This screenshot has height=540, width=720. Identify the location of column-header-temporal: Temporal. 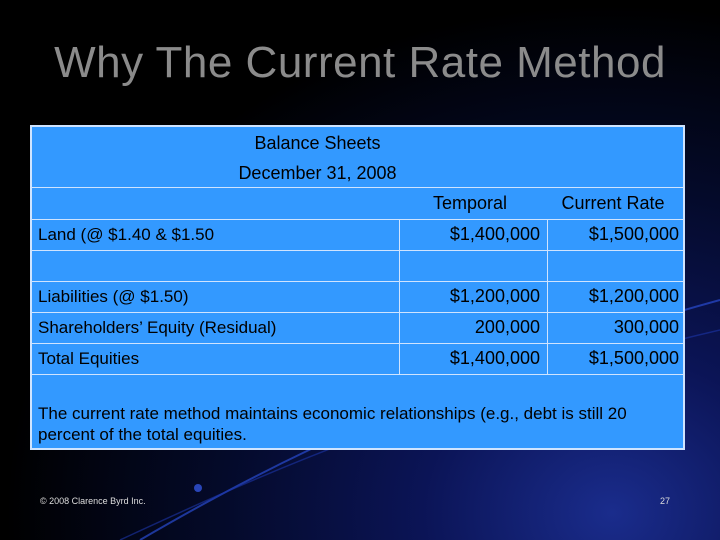
(470, 203).